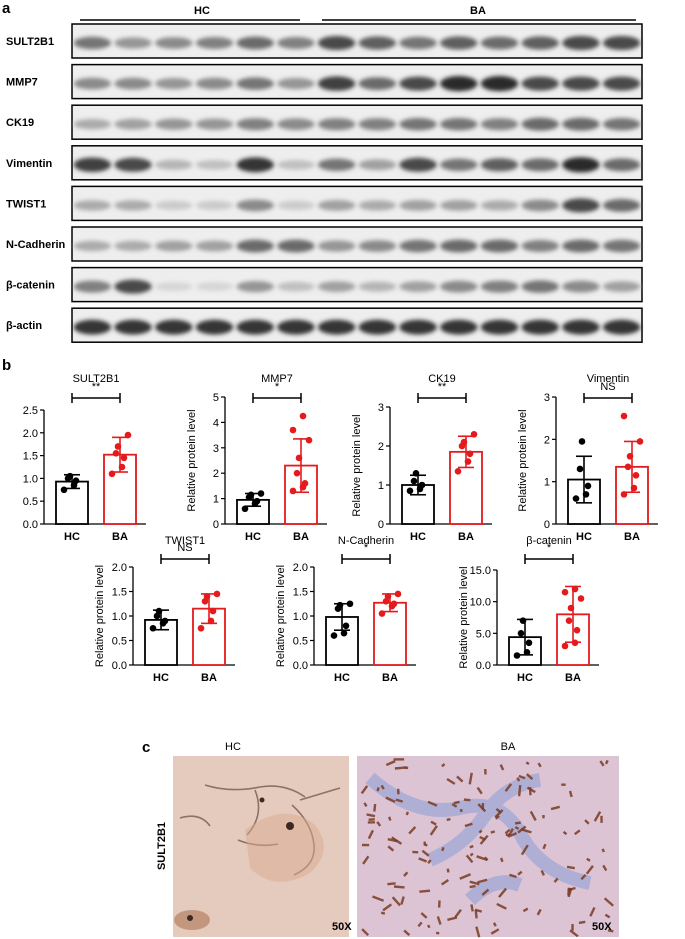  Describe the element at coordinates (366, 541) in the screenshot. I see `chart-title: N-Cadherin` at that location.